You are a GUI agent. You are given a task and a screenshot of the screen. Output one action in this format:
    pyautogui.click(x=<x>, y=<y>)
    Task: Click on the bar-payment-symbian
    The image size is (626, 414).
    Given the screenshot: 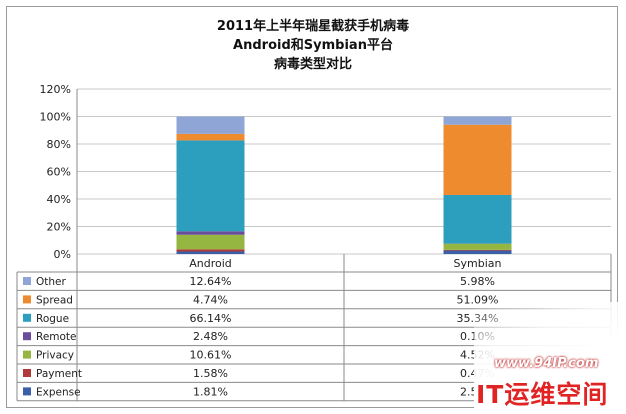 What is the action you would take?
    pyautogui.click(x=477, y=250)
    